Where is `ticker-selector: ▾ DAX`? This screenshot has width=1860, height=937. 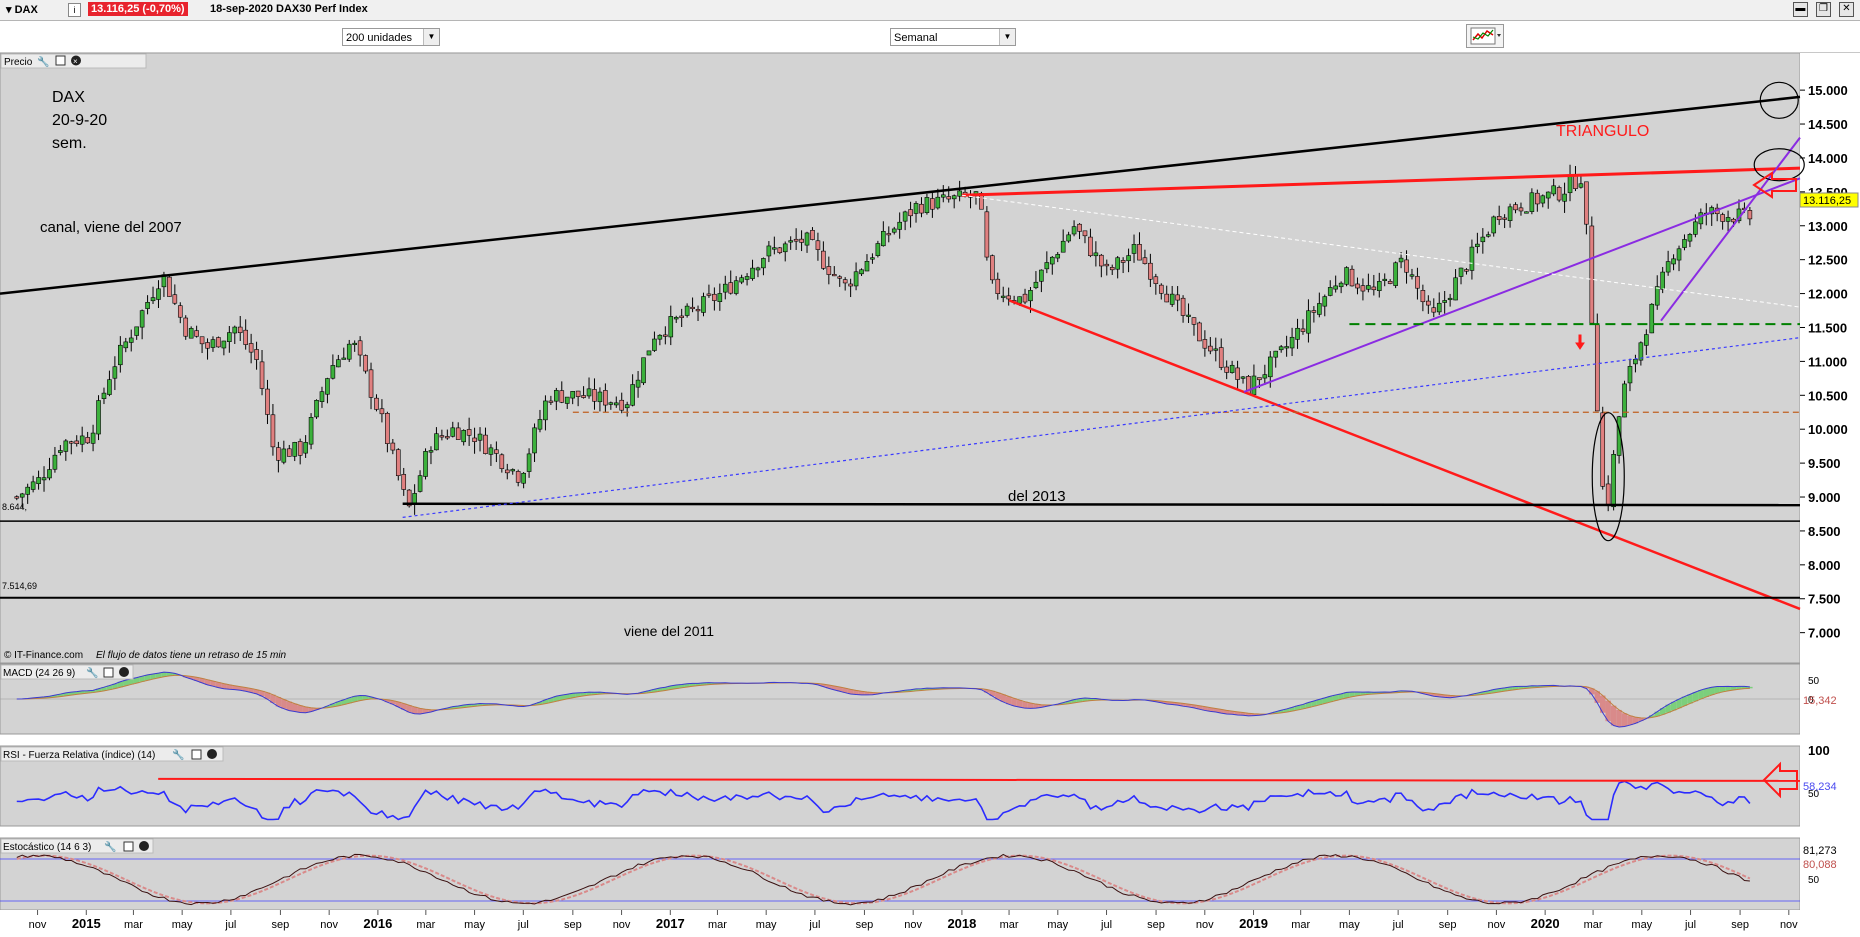 ticker-selector: ▾ DAX is located at coordinates (22, 10).